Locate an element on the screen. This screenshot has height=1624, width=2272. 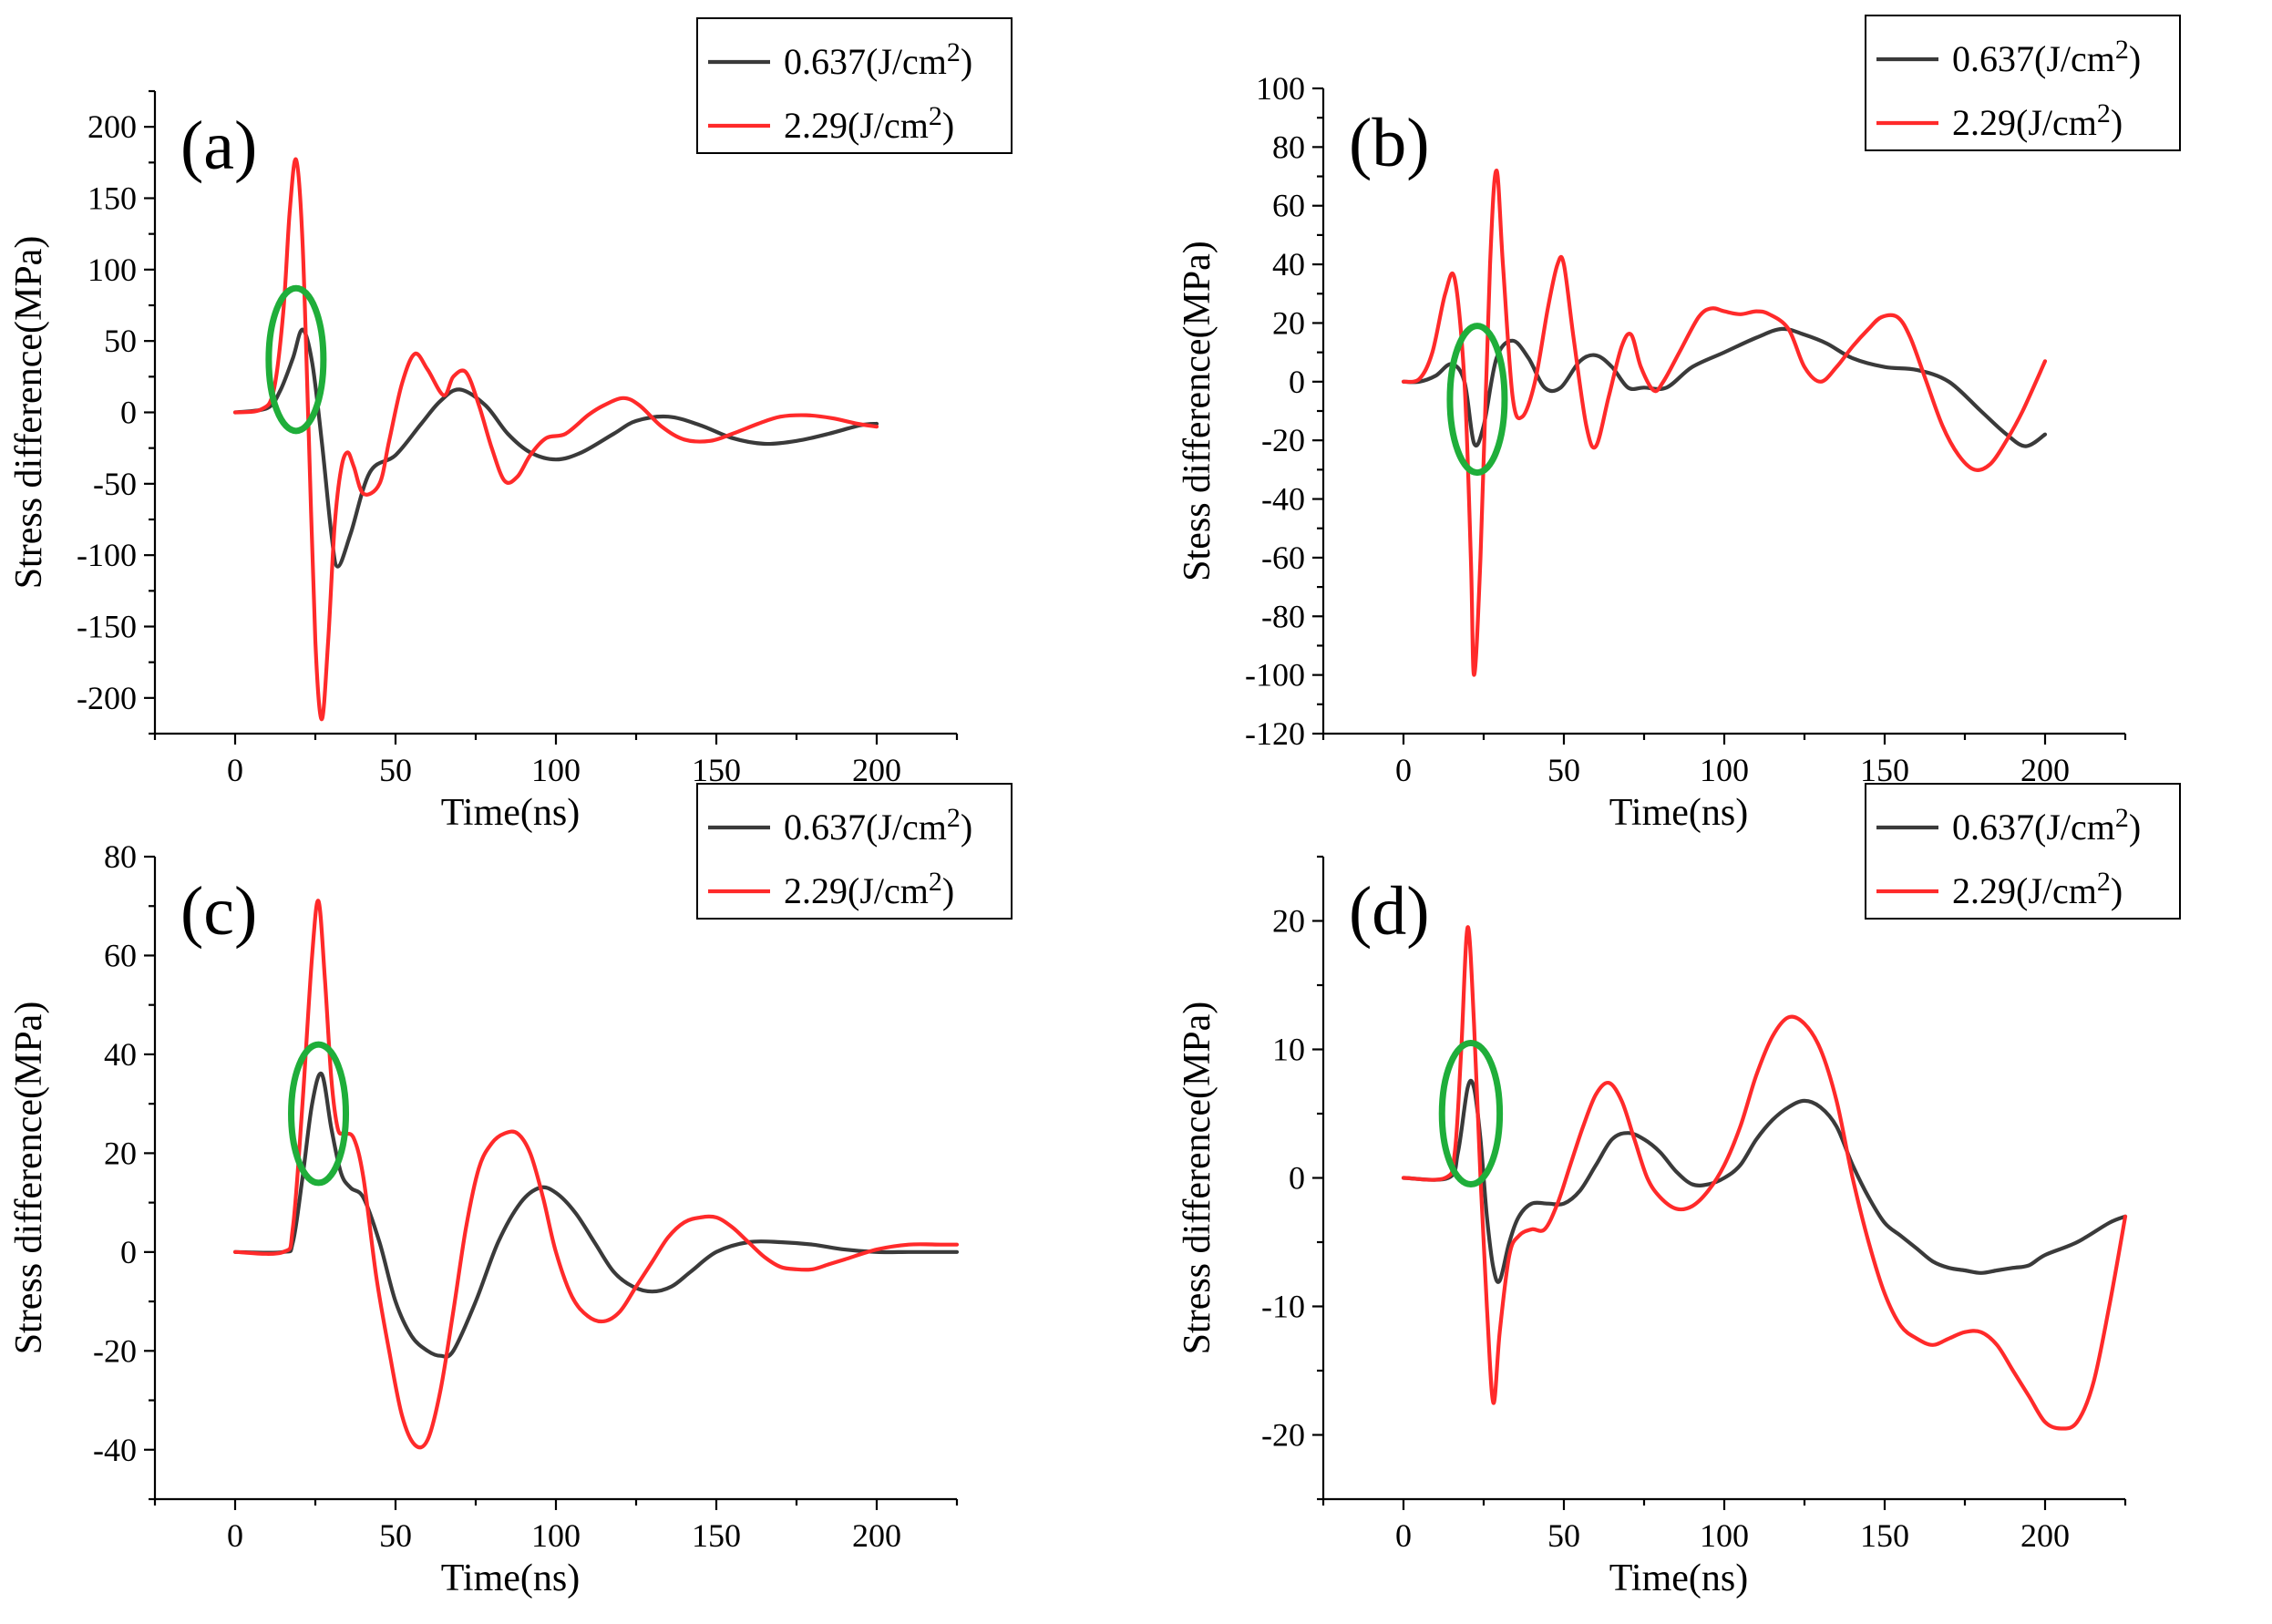
y-tick-label: -10 is located at coordinates (1283, 1307).